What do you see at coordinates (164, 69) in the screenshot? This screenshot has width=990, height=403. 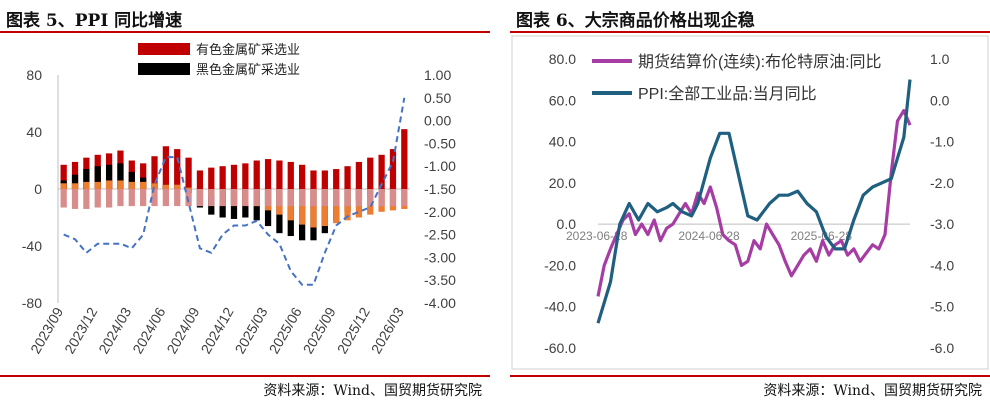 I see `legend-swatch` at bounding box center [164, 69].